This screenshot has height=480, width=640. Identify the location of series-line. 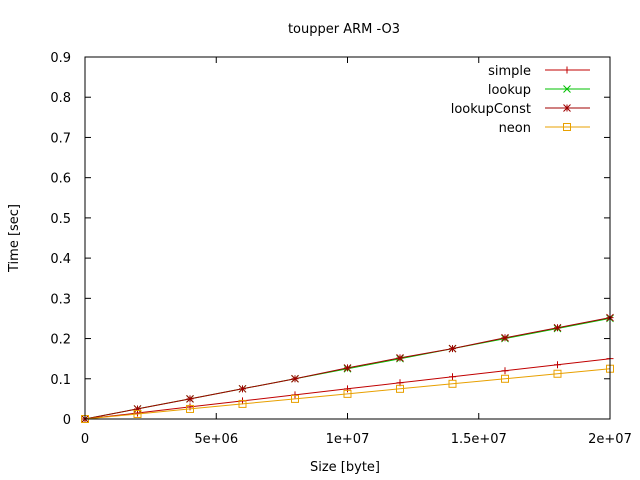
(347, 394).